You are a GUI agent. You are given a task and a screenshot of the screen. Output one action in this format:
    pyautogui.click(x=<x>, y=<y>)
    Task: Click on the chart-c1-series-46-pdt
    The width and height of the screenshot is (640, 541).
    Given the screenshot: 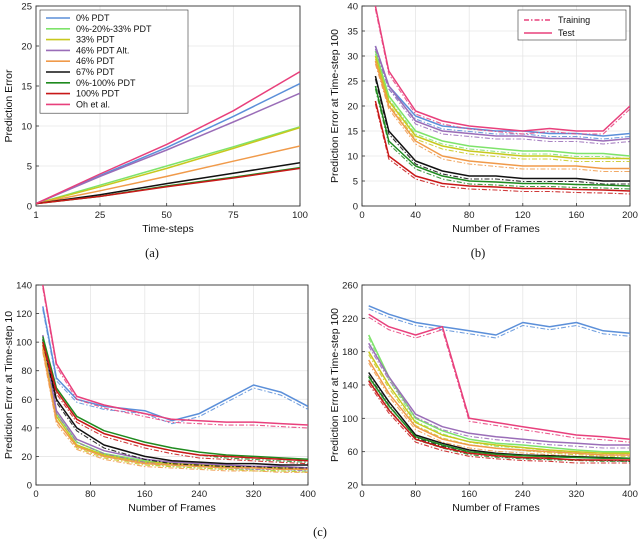 What is the action you would take?
    pyautogui.click(x=175, y=410)
    